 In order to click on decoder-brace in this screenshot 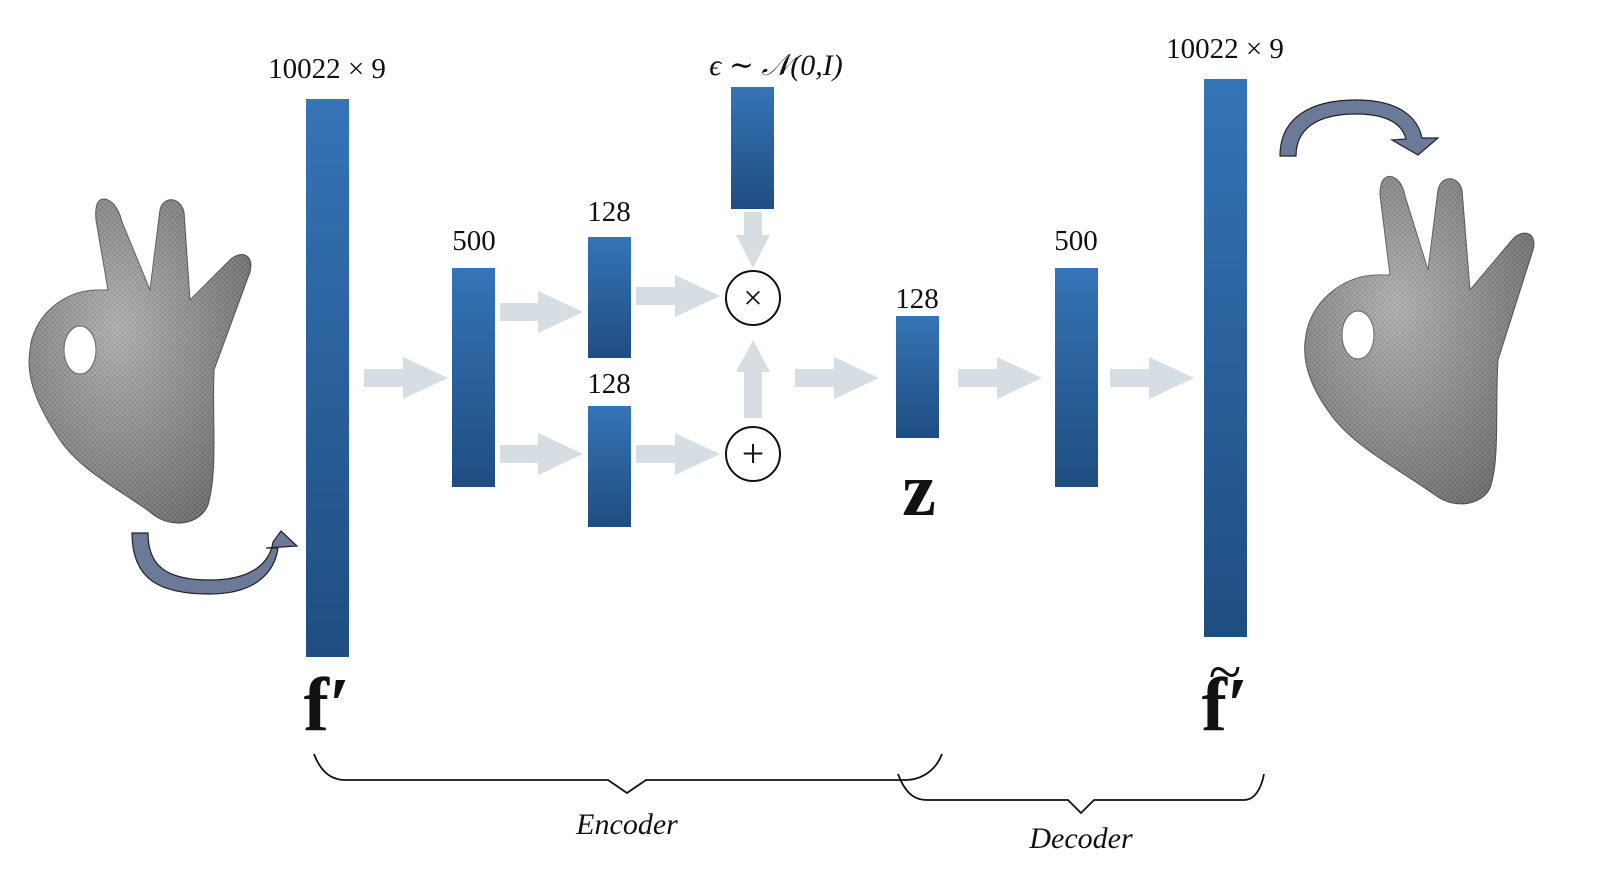, I will do `click(1081, 794)`.